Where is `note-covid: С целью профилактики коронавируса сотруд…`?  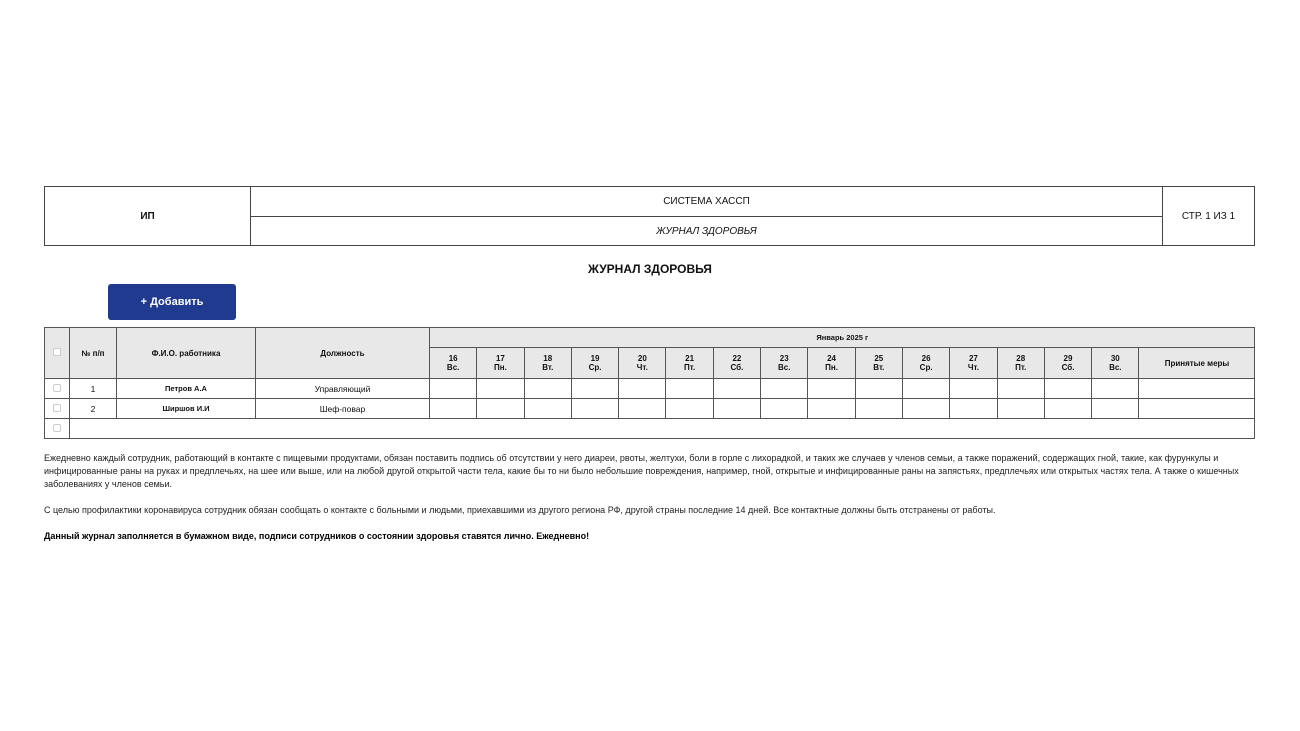 note-covid: С целью профилактики коронавируса сотруд… is located at coordinates (520, 510).